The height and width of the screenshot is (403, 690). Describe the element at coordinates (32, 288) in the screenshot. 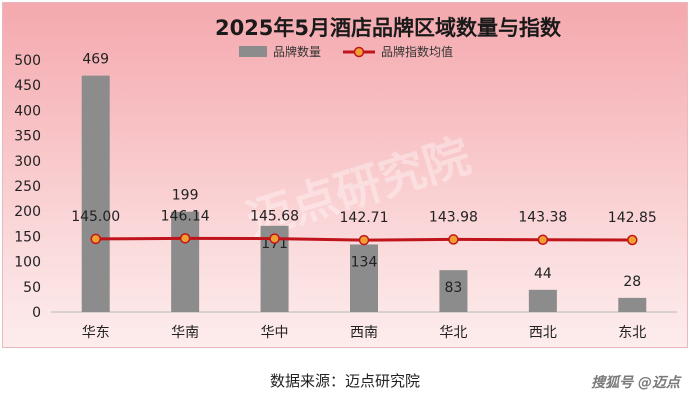

I see `y-tick-label: 50` at that location.